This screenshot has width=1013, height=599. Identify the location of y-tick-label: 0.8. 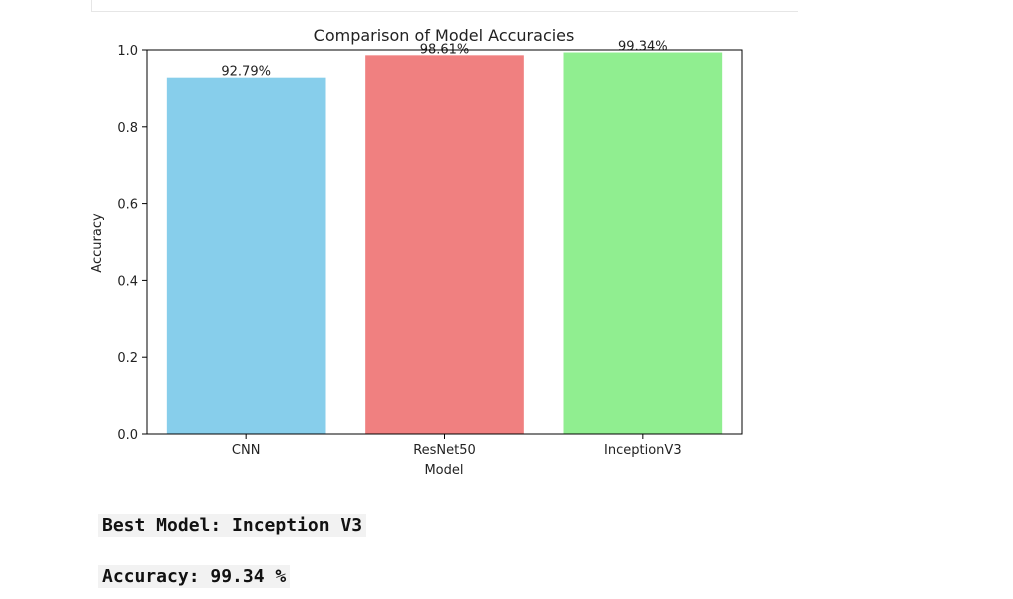
(127, 128).